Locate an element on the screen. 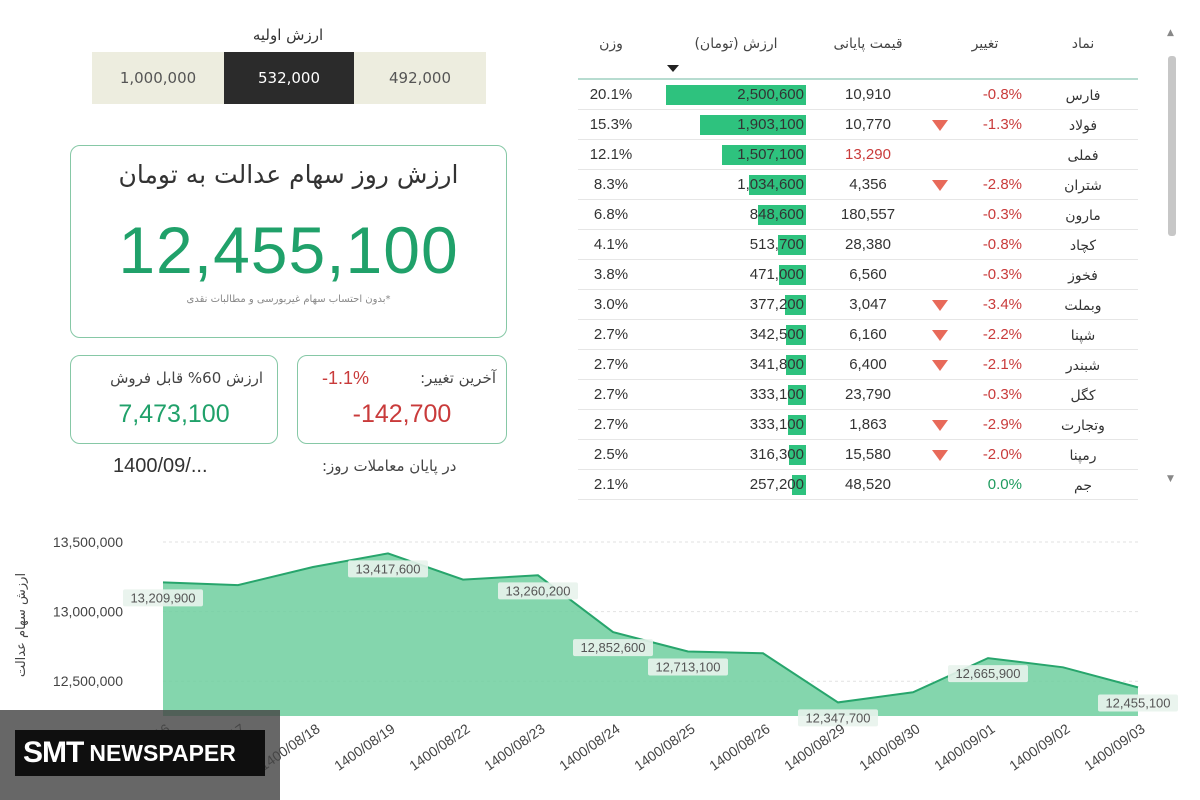  table-row: 12.1% 1,507,100 13,290 فملی is located at coordinates (858, 155).